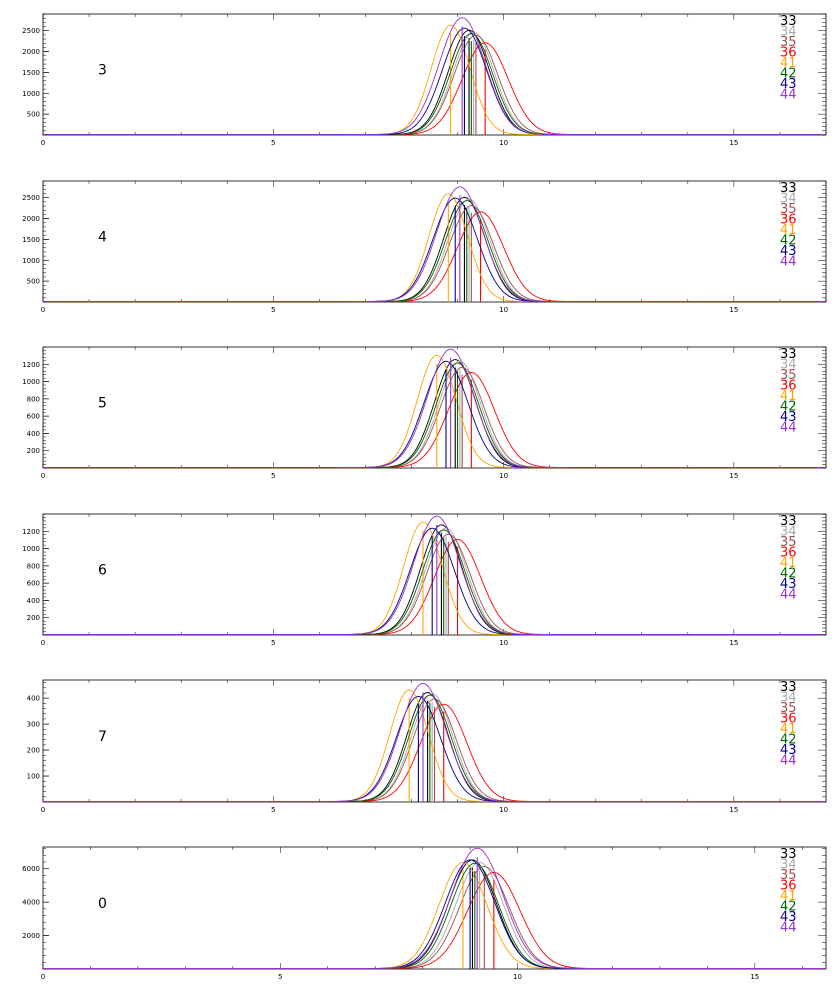 The width and height of the screenshot is (840, 1000). Describe the element at coordinates (102, 904) in the screenshot. I see `panel-label: 0` at that location.